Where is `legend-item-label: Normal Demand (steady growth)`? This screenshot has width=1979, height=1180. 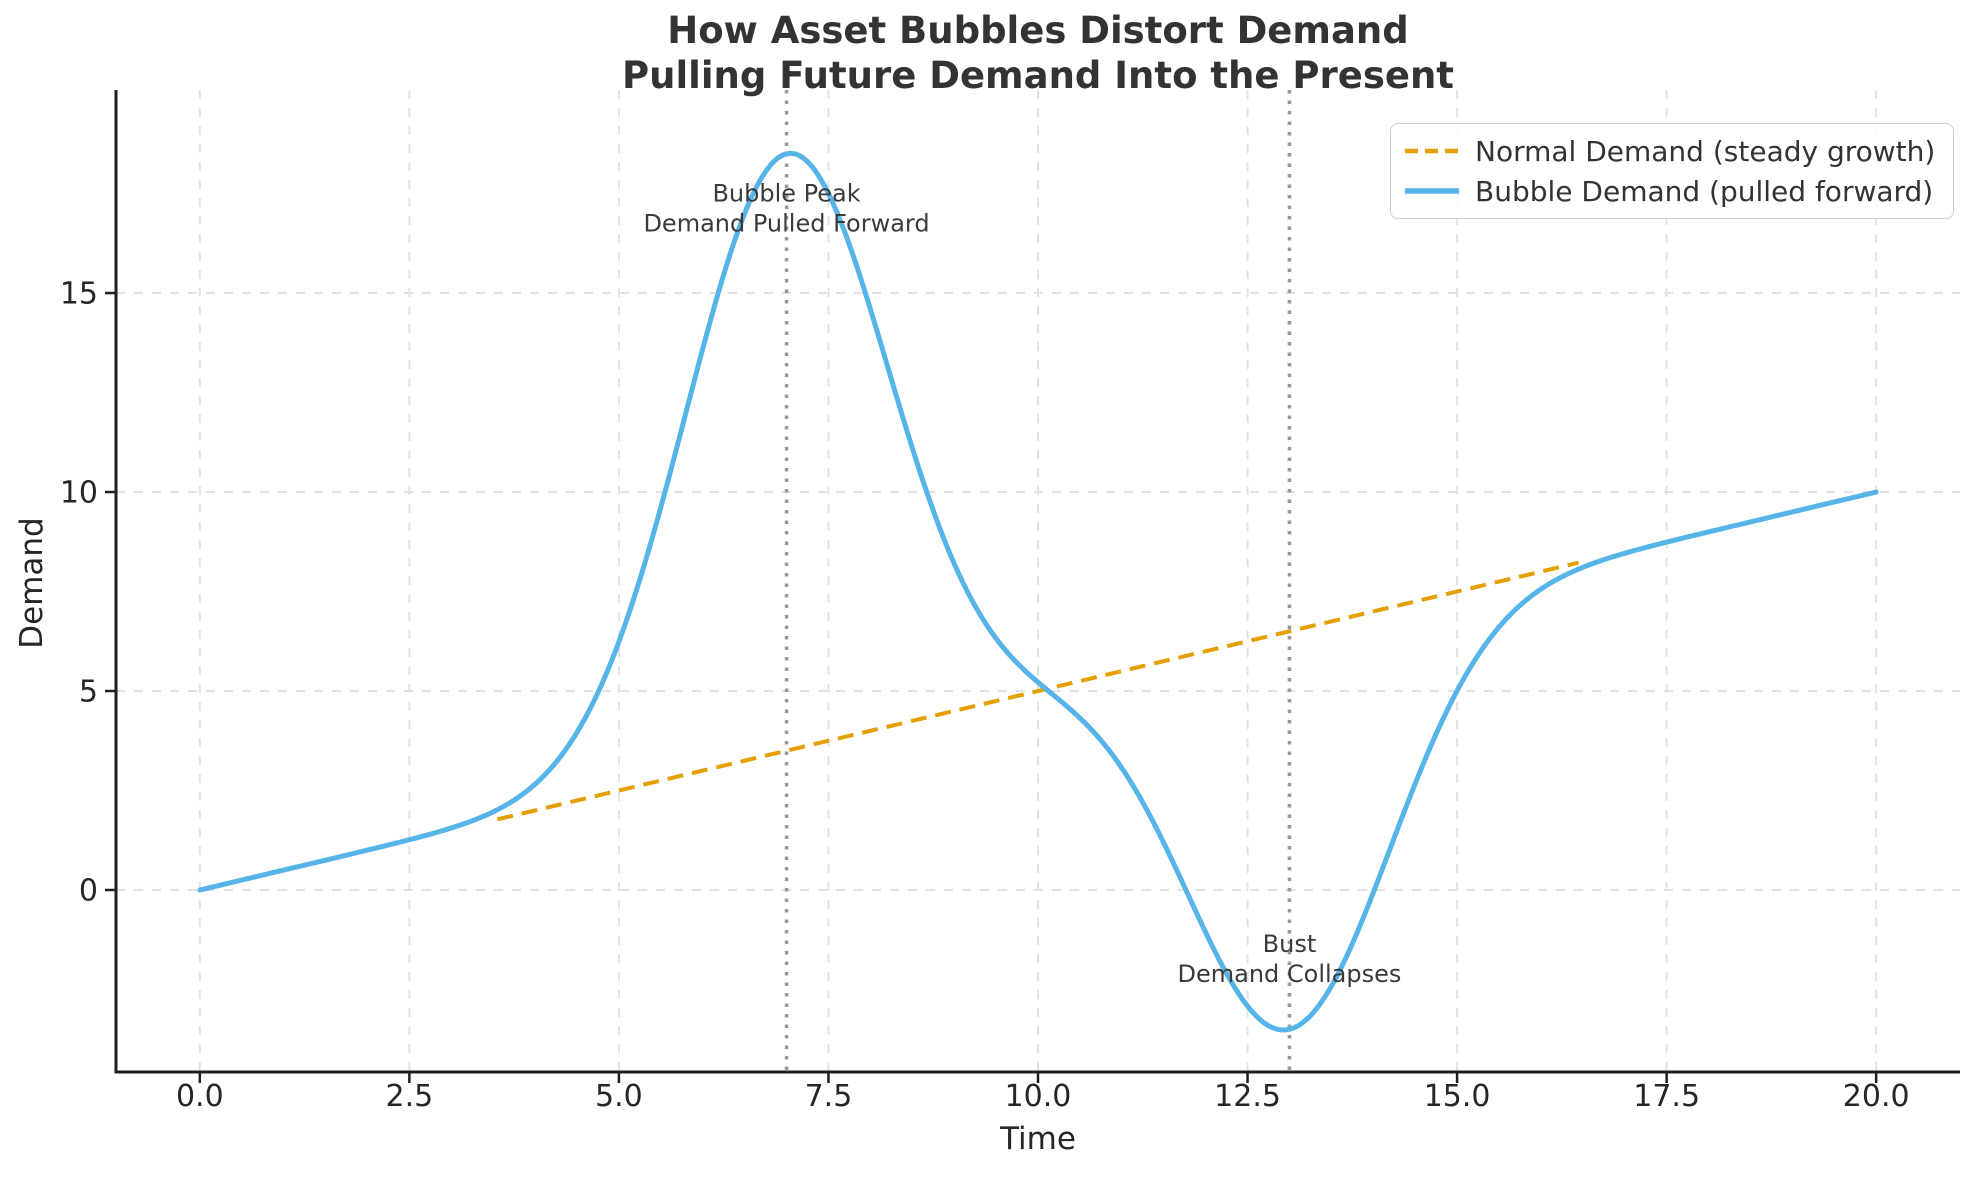 legend-item-label: Normal Demand (steady growth) is located at coordinates (1705, 151).